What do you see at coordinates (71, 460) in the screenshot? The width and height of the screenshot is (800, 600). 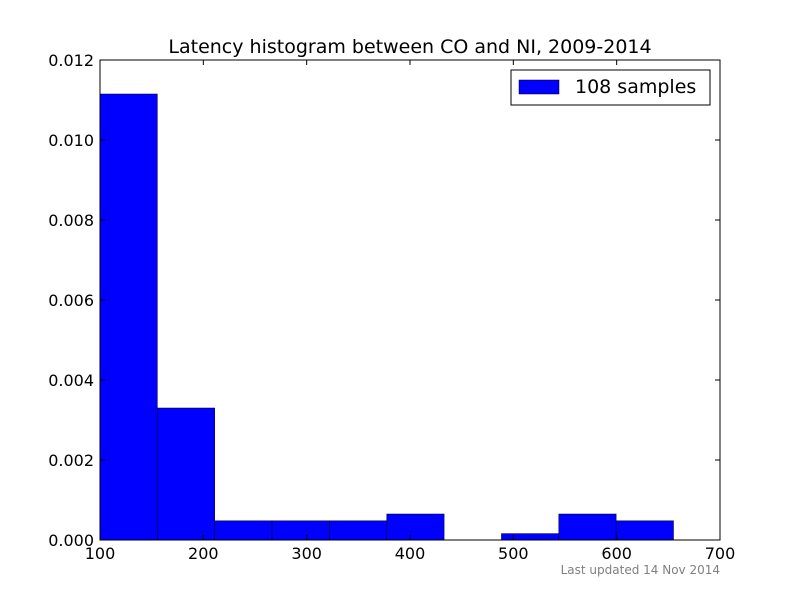 I see `y-tick-label-1: 0.002` at bounding box center [71, 460].